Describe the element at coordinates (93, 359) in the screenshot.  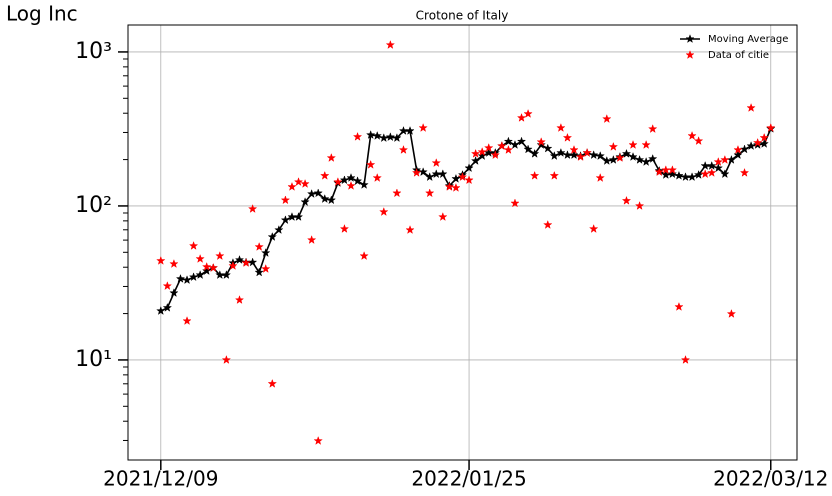
I see `y-tick-label: 10¹` at that location.